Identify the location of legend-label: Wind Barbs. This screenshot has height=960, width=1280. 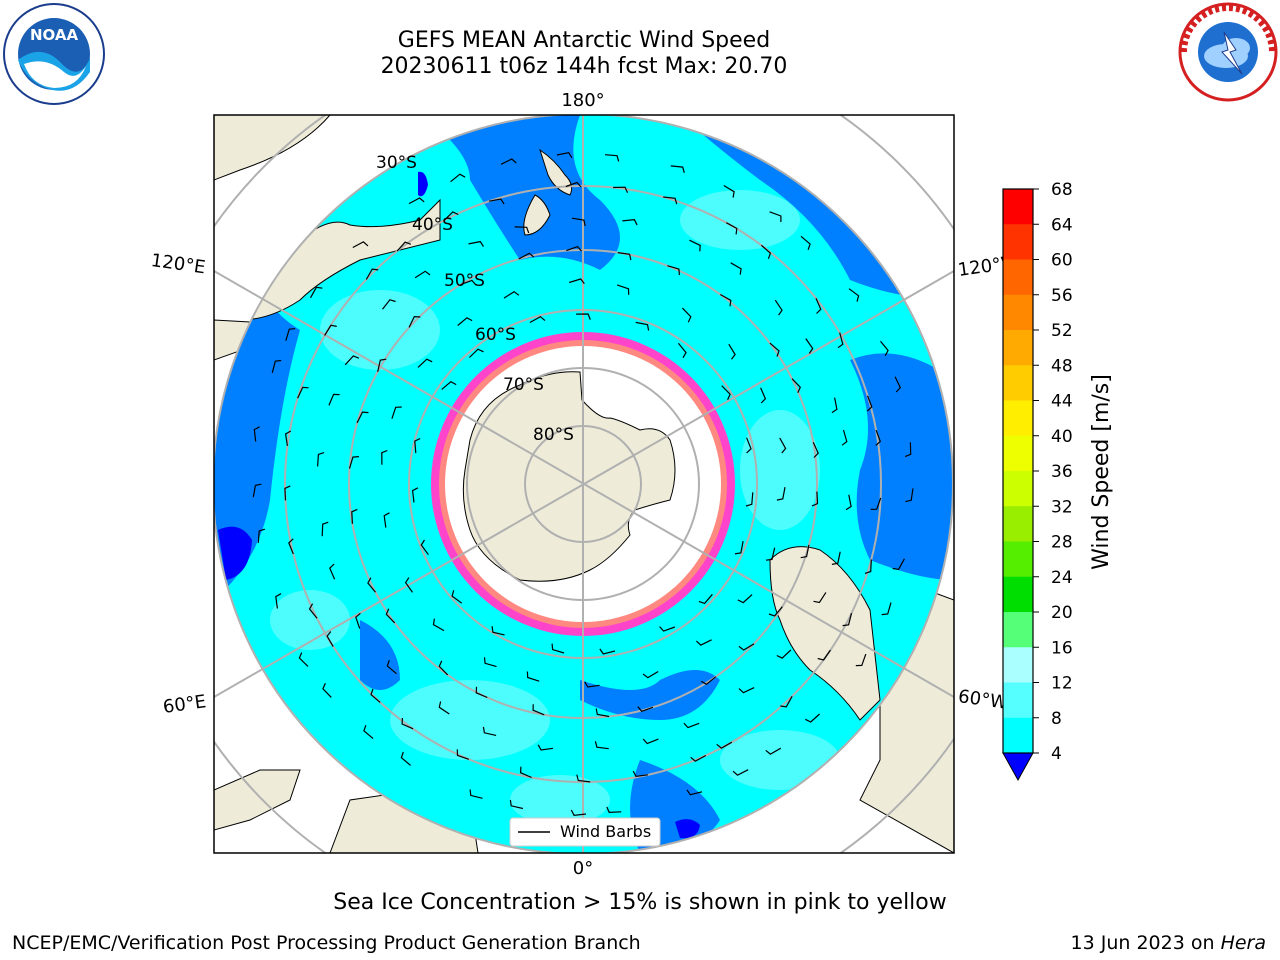
(605, 831).